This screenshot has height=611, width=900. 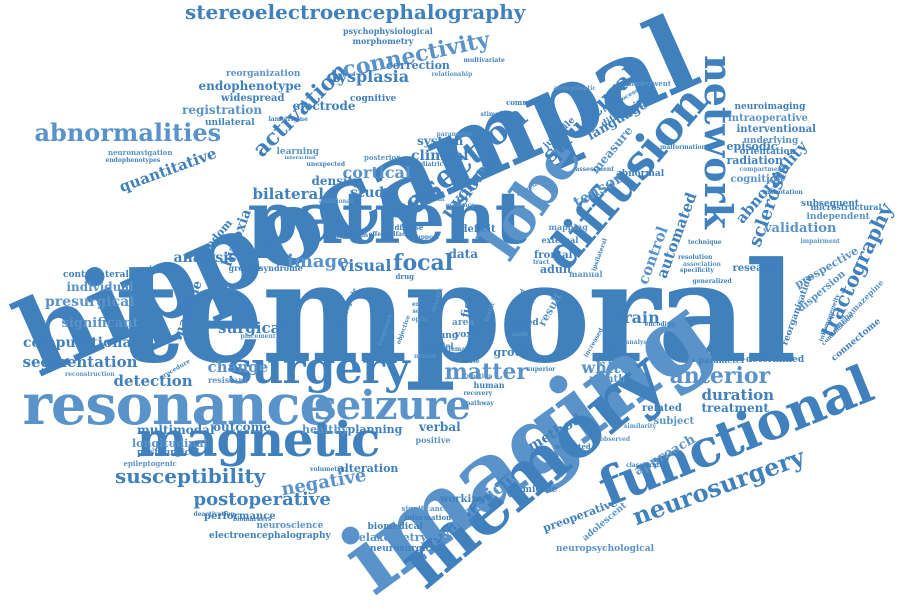 What do you see at coordinates (463, 322) in the screenshot?
I see `word-area: area` at bounding box center [463, 322].